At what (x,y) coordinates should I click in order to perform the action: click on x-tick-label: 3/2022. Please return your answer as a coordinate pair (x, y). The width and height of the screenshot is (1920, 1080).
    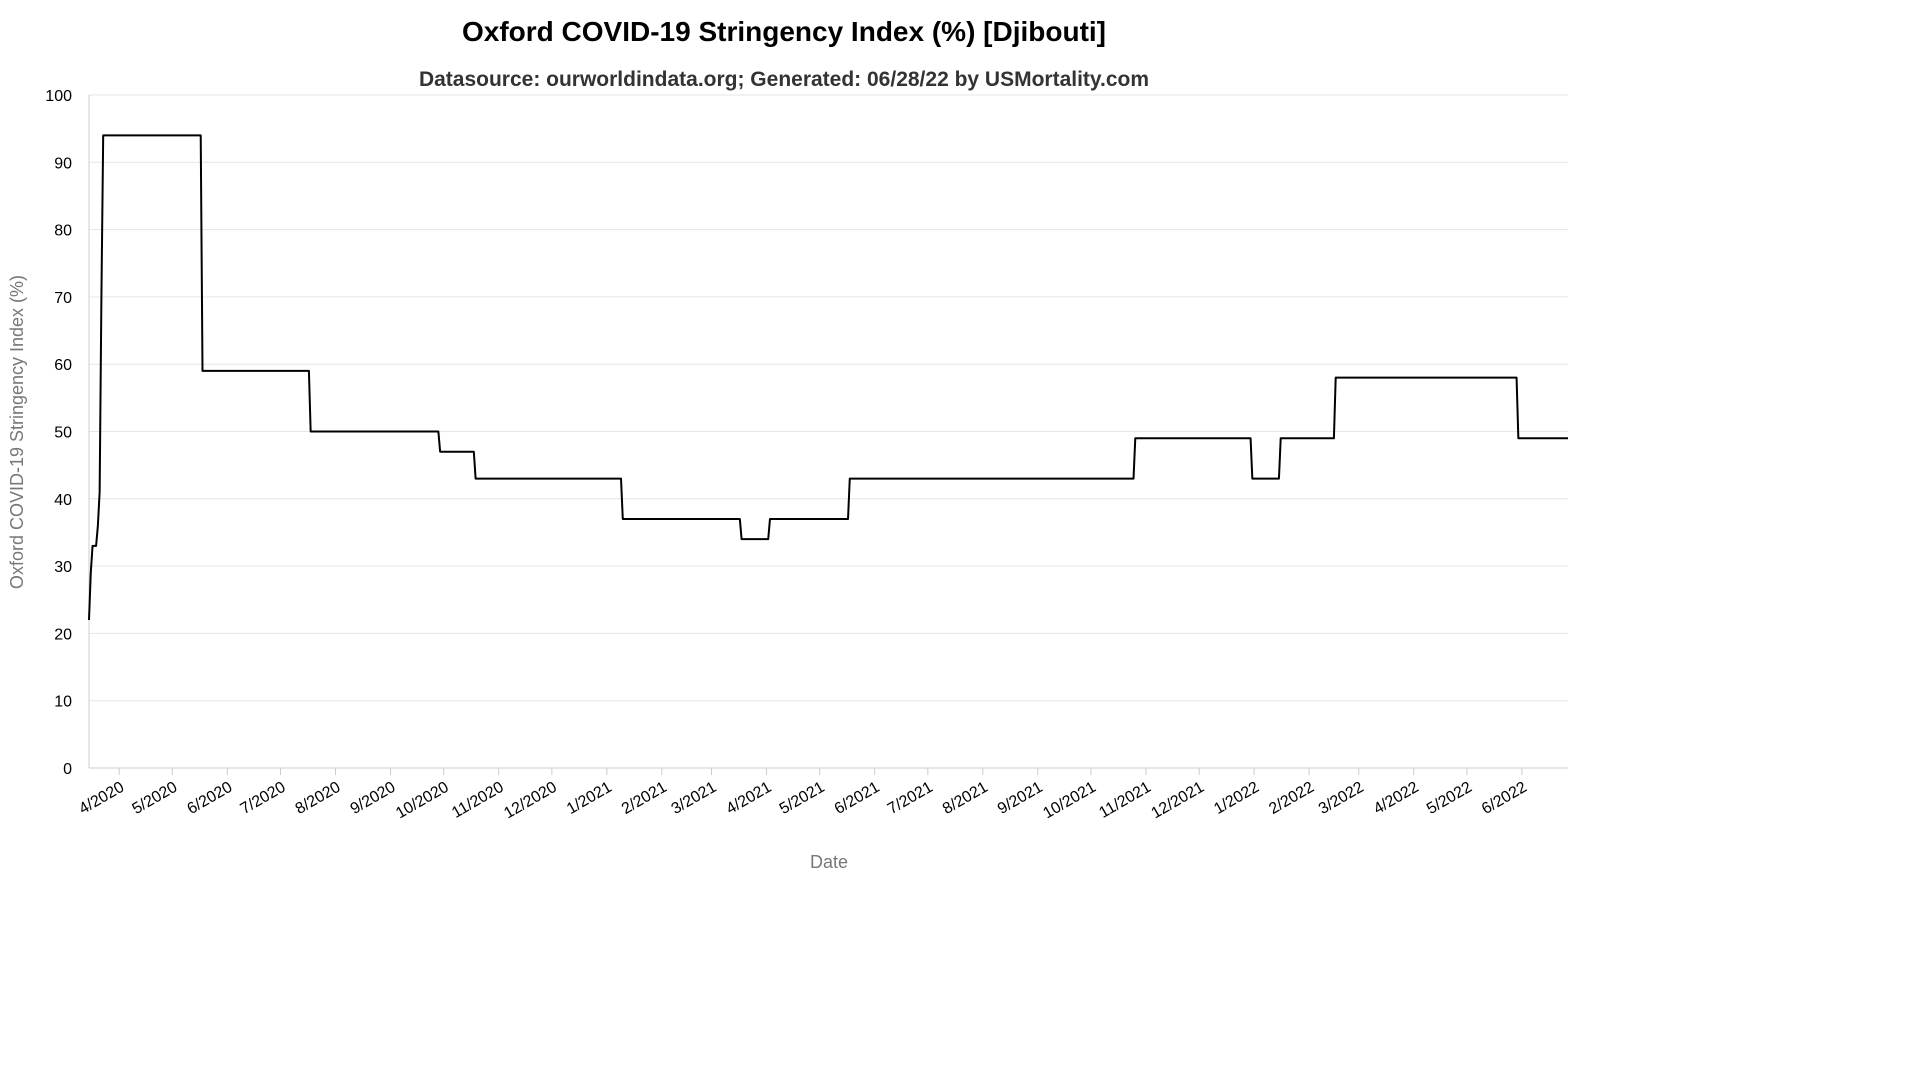
    Looking at the image, I should click on (1341, 798).